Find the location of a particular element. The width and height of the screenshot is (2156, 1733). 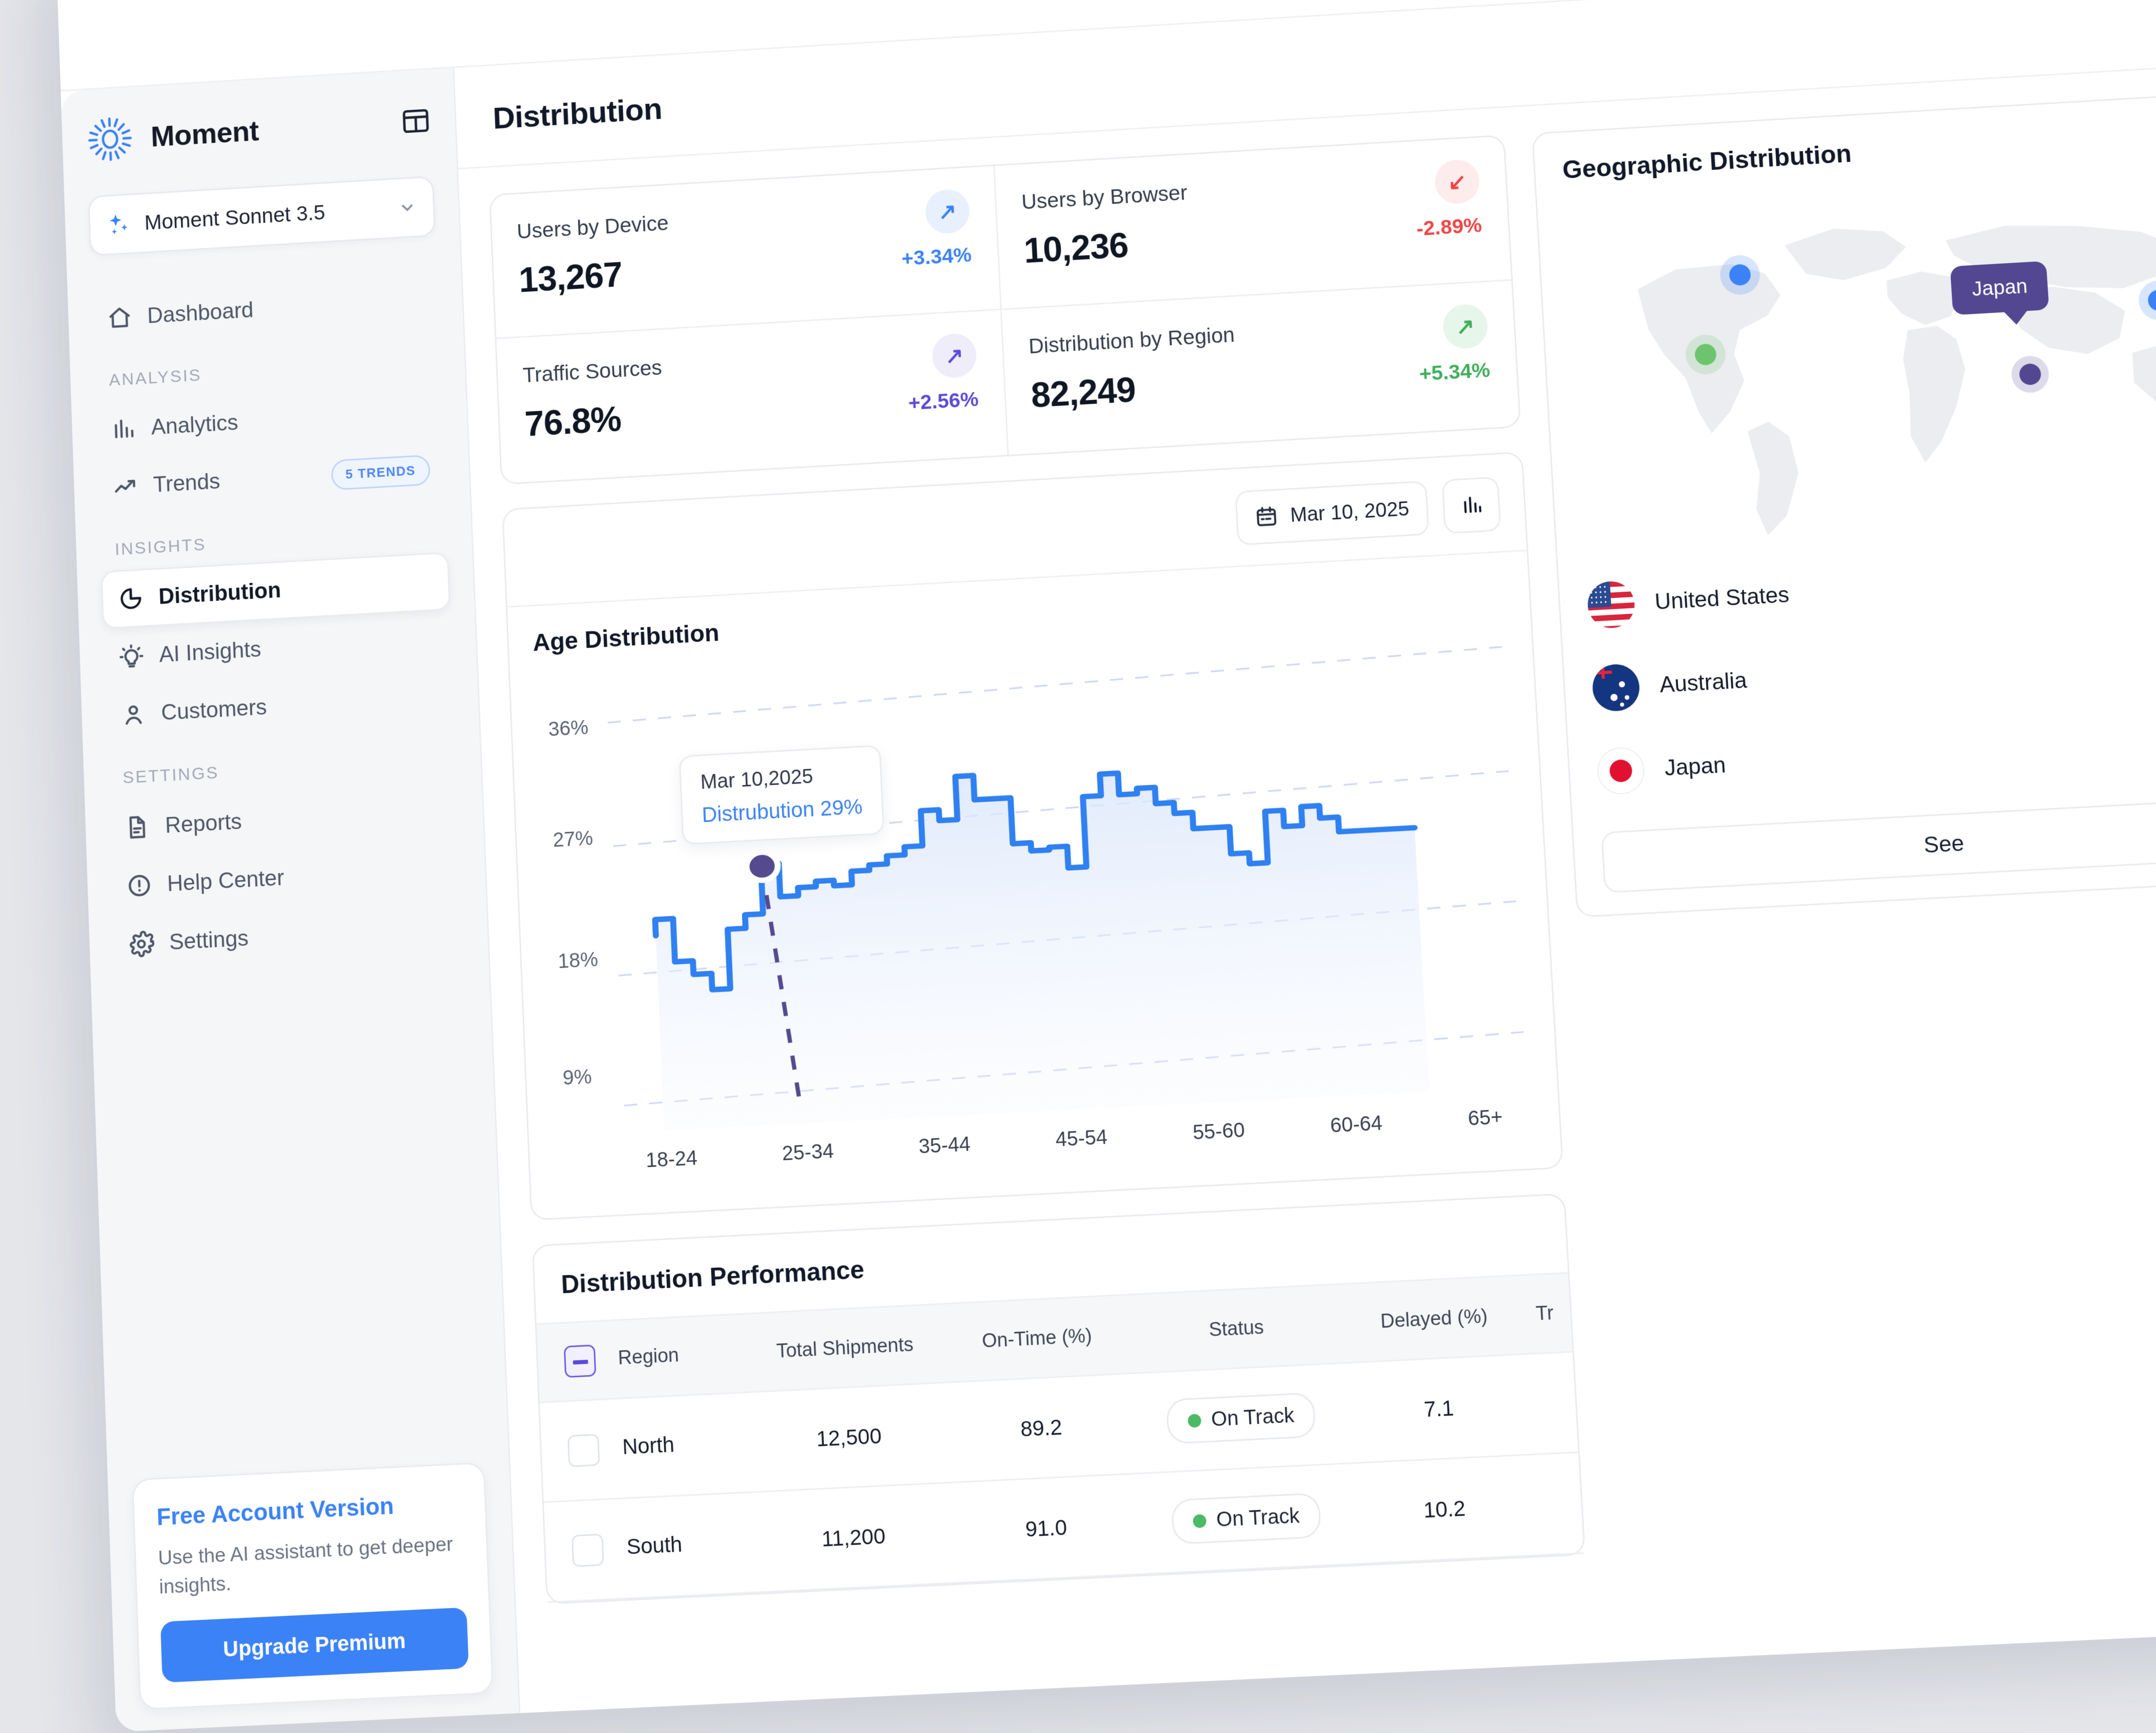

column-label: Region is located at coordinates (648, 1356).